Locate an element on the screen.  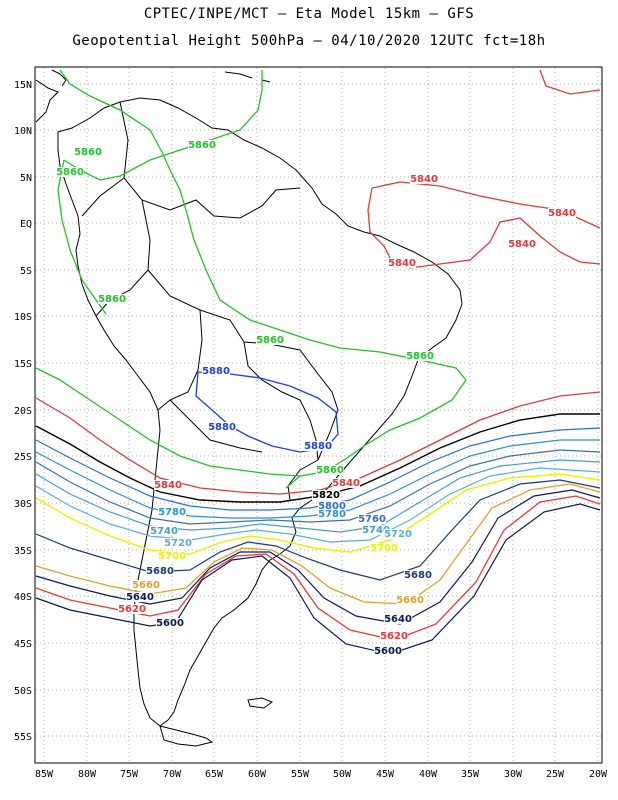
contour-label: 5740 is located at coordinates (376, 530).